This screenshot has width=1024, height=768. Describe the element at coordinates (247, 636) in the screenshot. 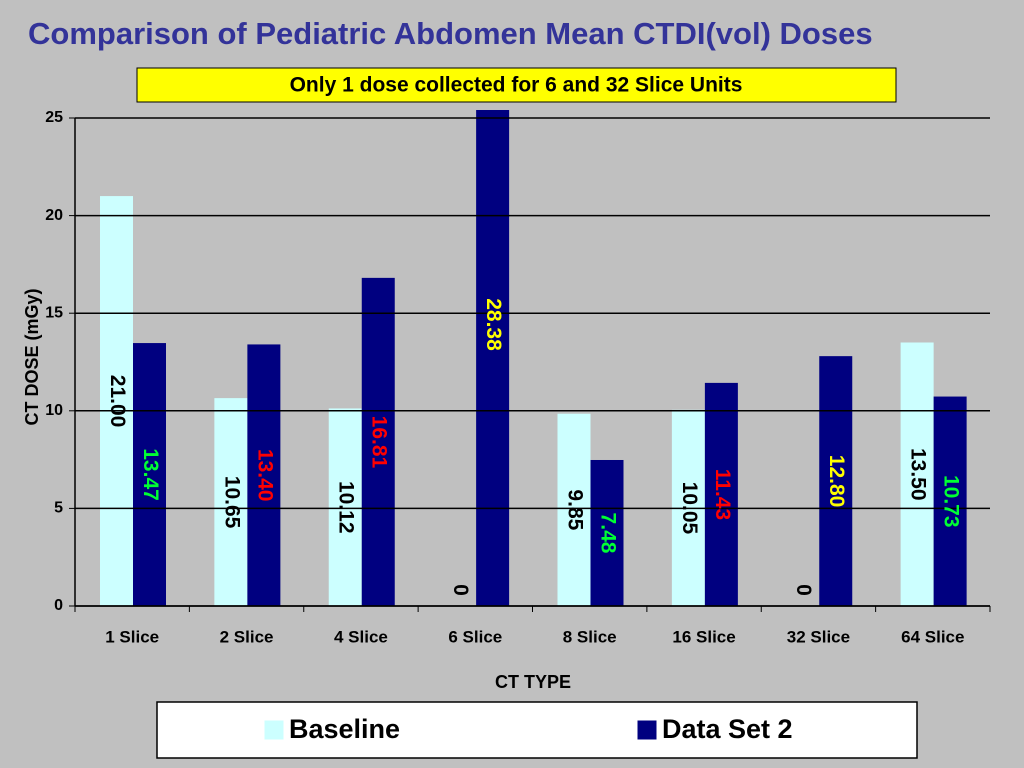

I see `x-tick-label: 2 Slice` at that location.